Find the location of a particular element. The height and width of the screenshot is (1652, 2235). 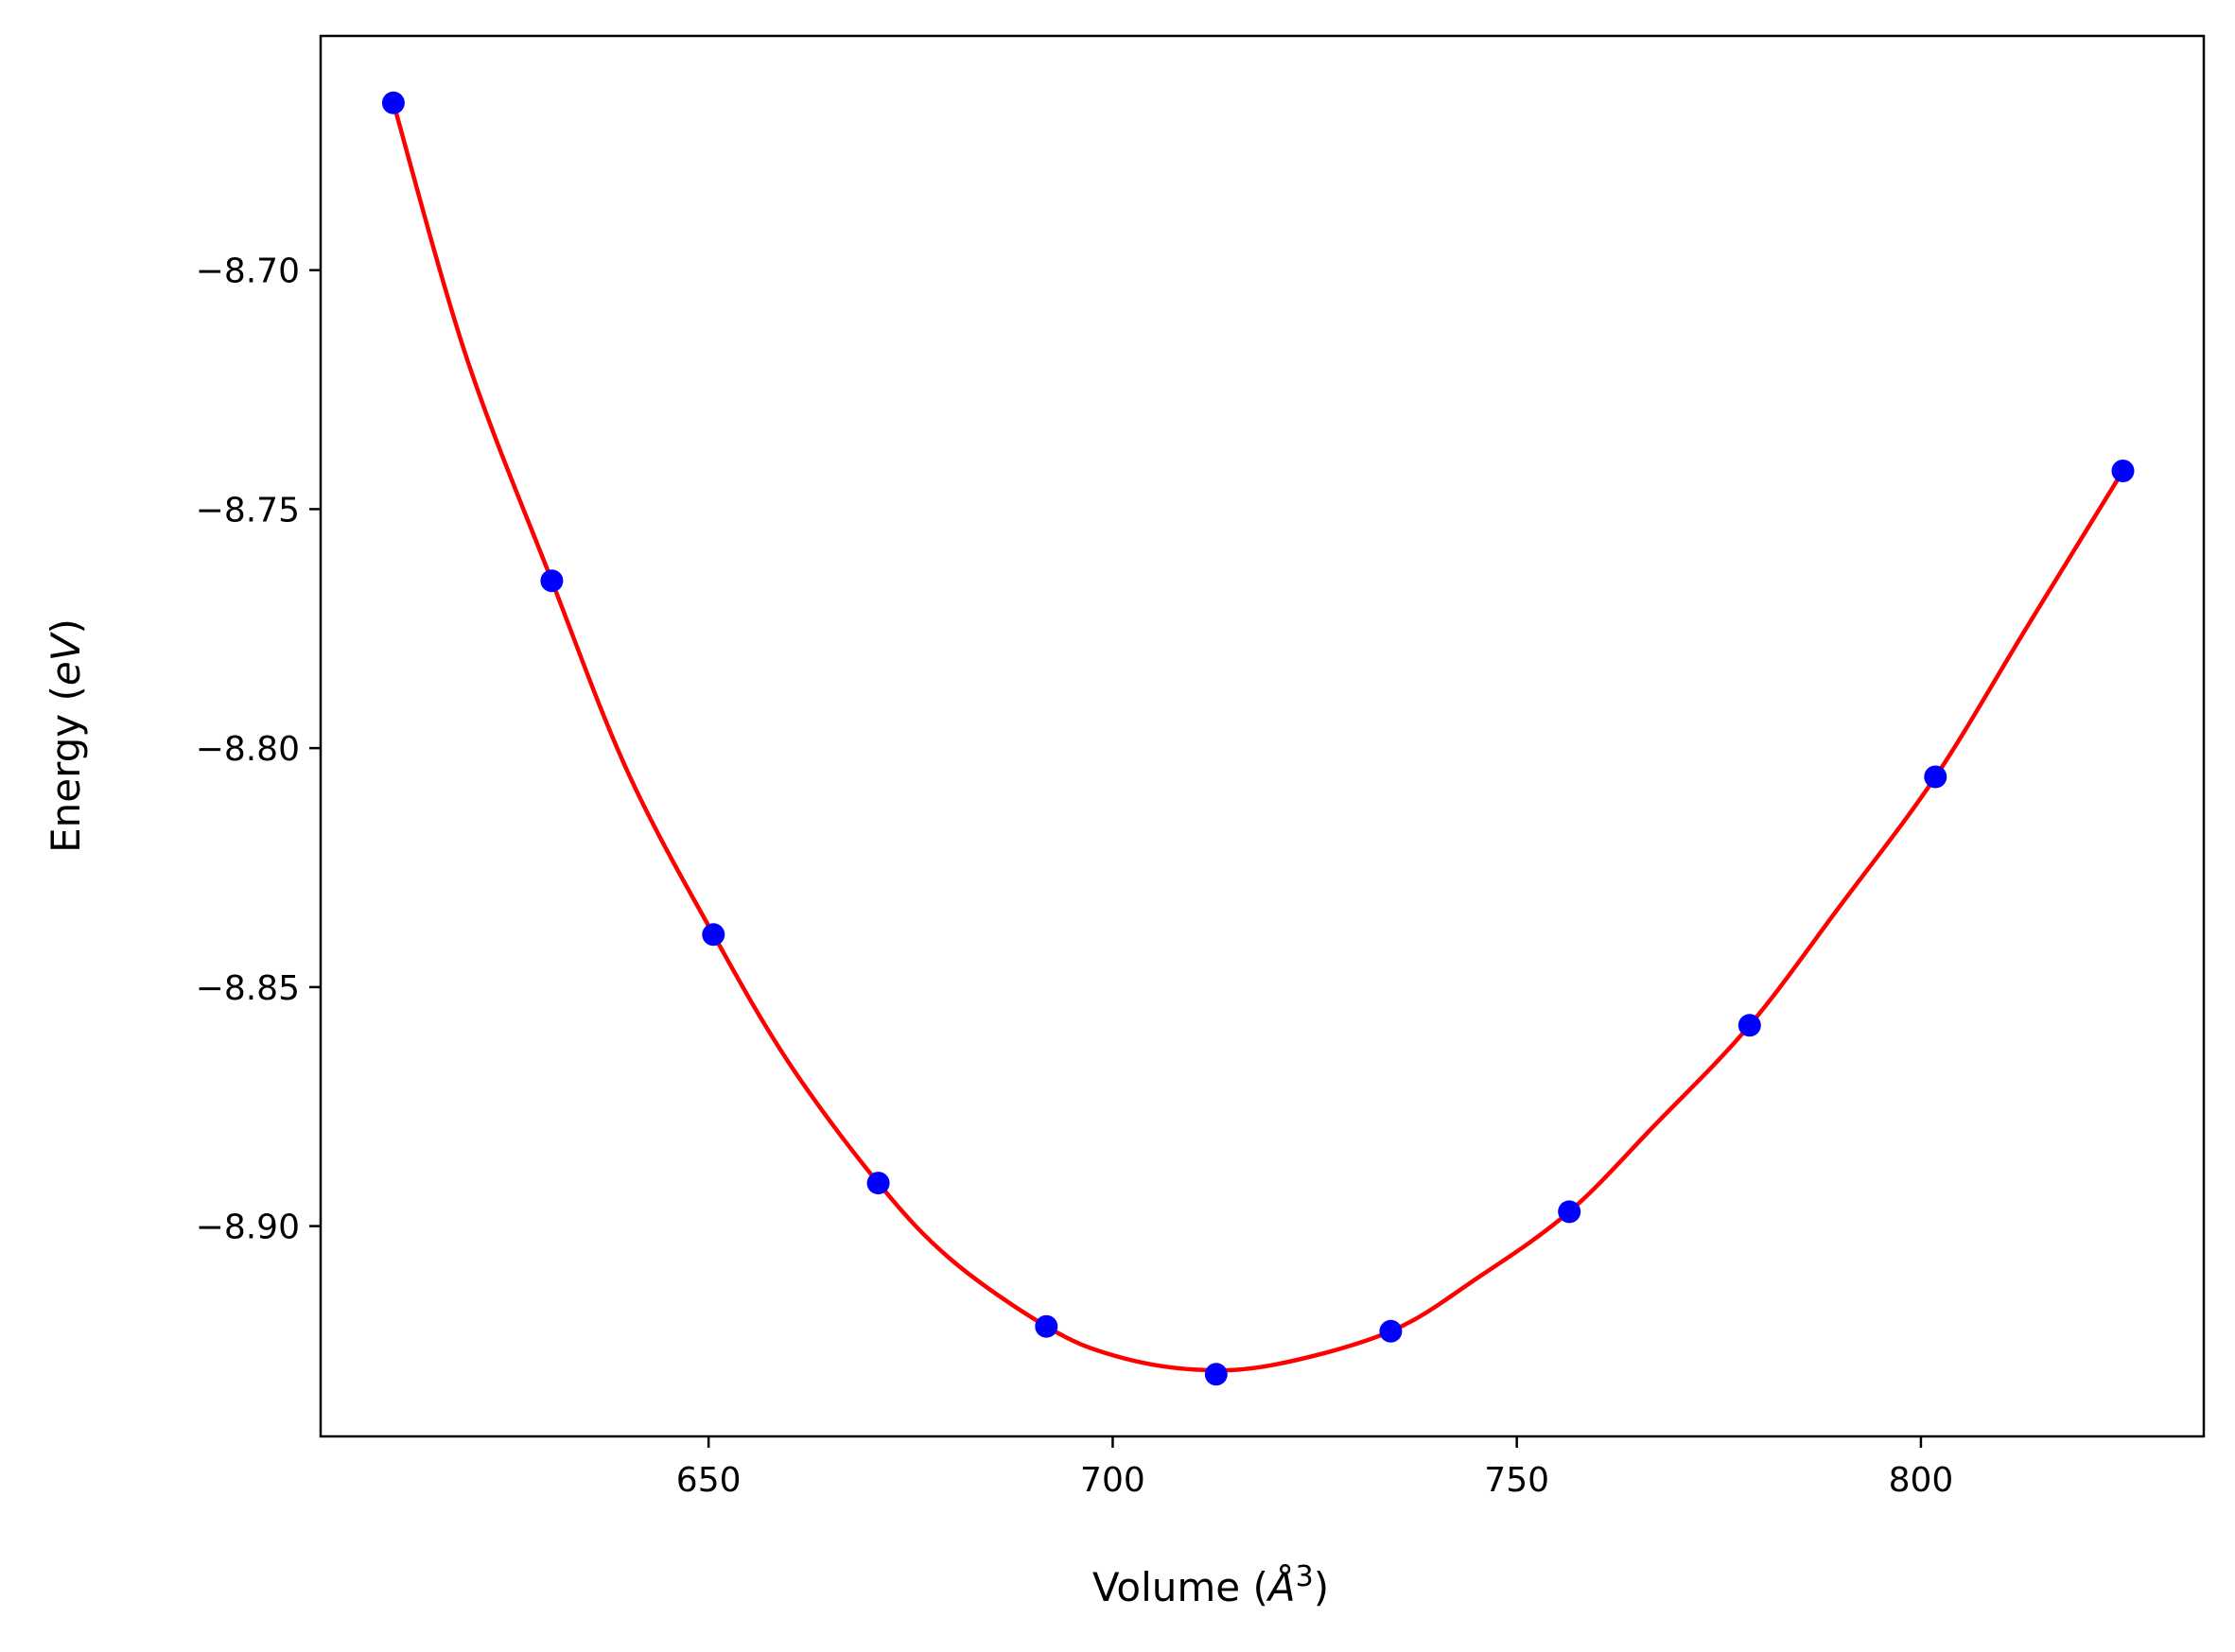

x-axis-title: Volume (Å3) is located at coordinates (1210, 1585).